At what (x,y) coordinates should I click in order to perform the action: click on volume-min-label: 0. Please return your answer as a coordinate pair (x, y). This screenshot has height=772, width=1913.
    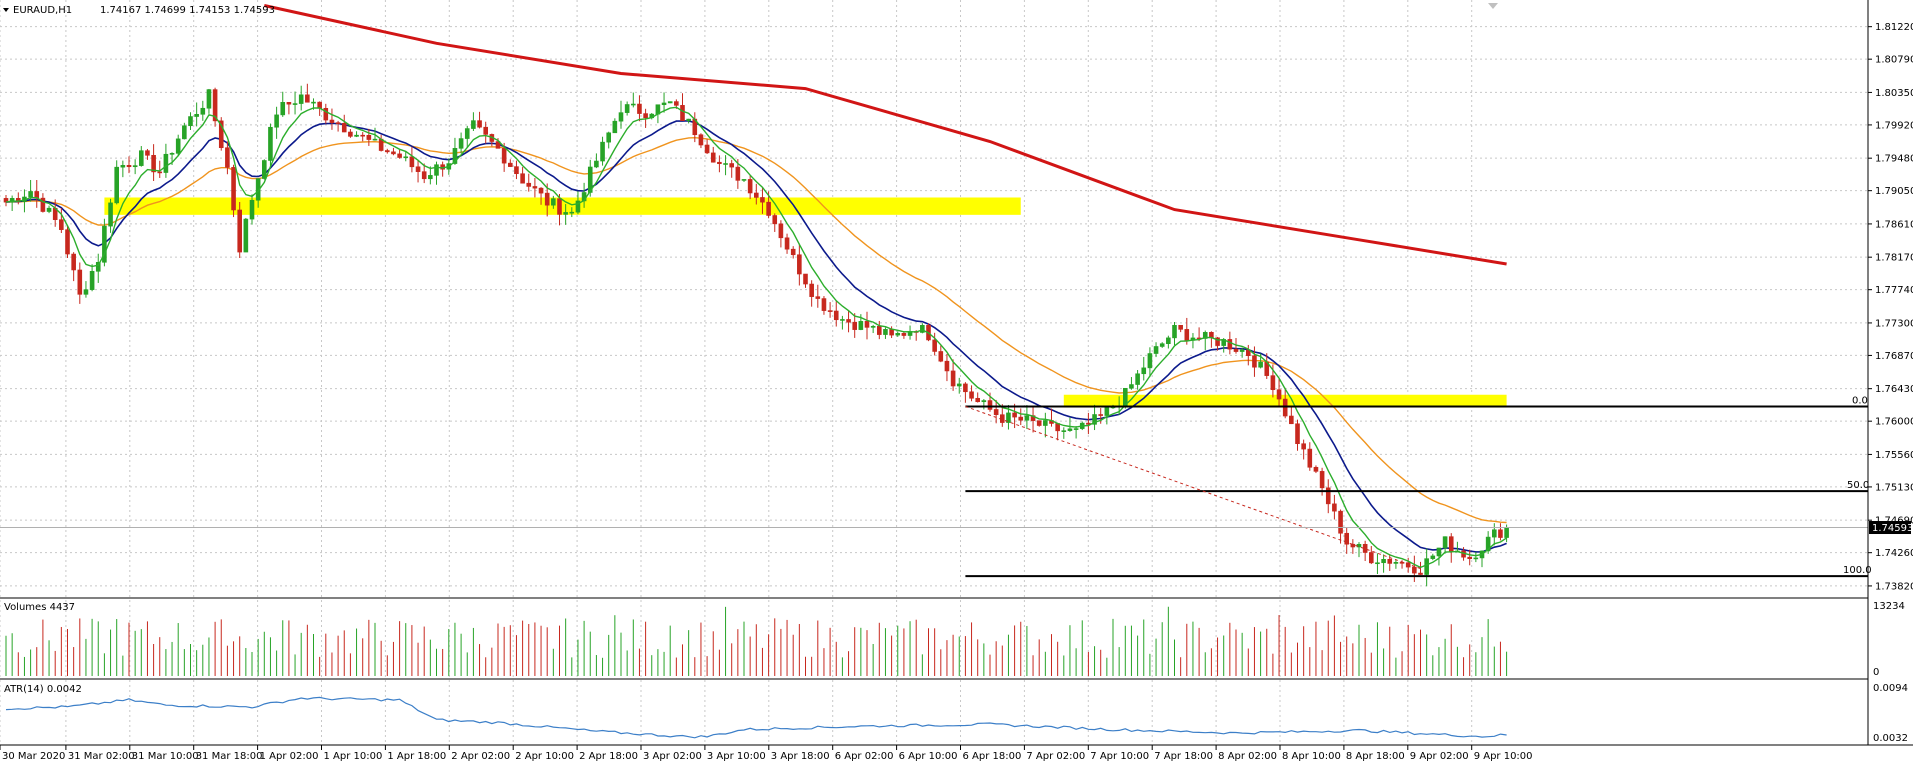
    Looking at the image, I should click on (1876, 672).